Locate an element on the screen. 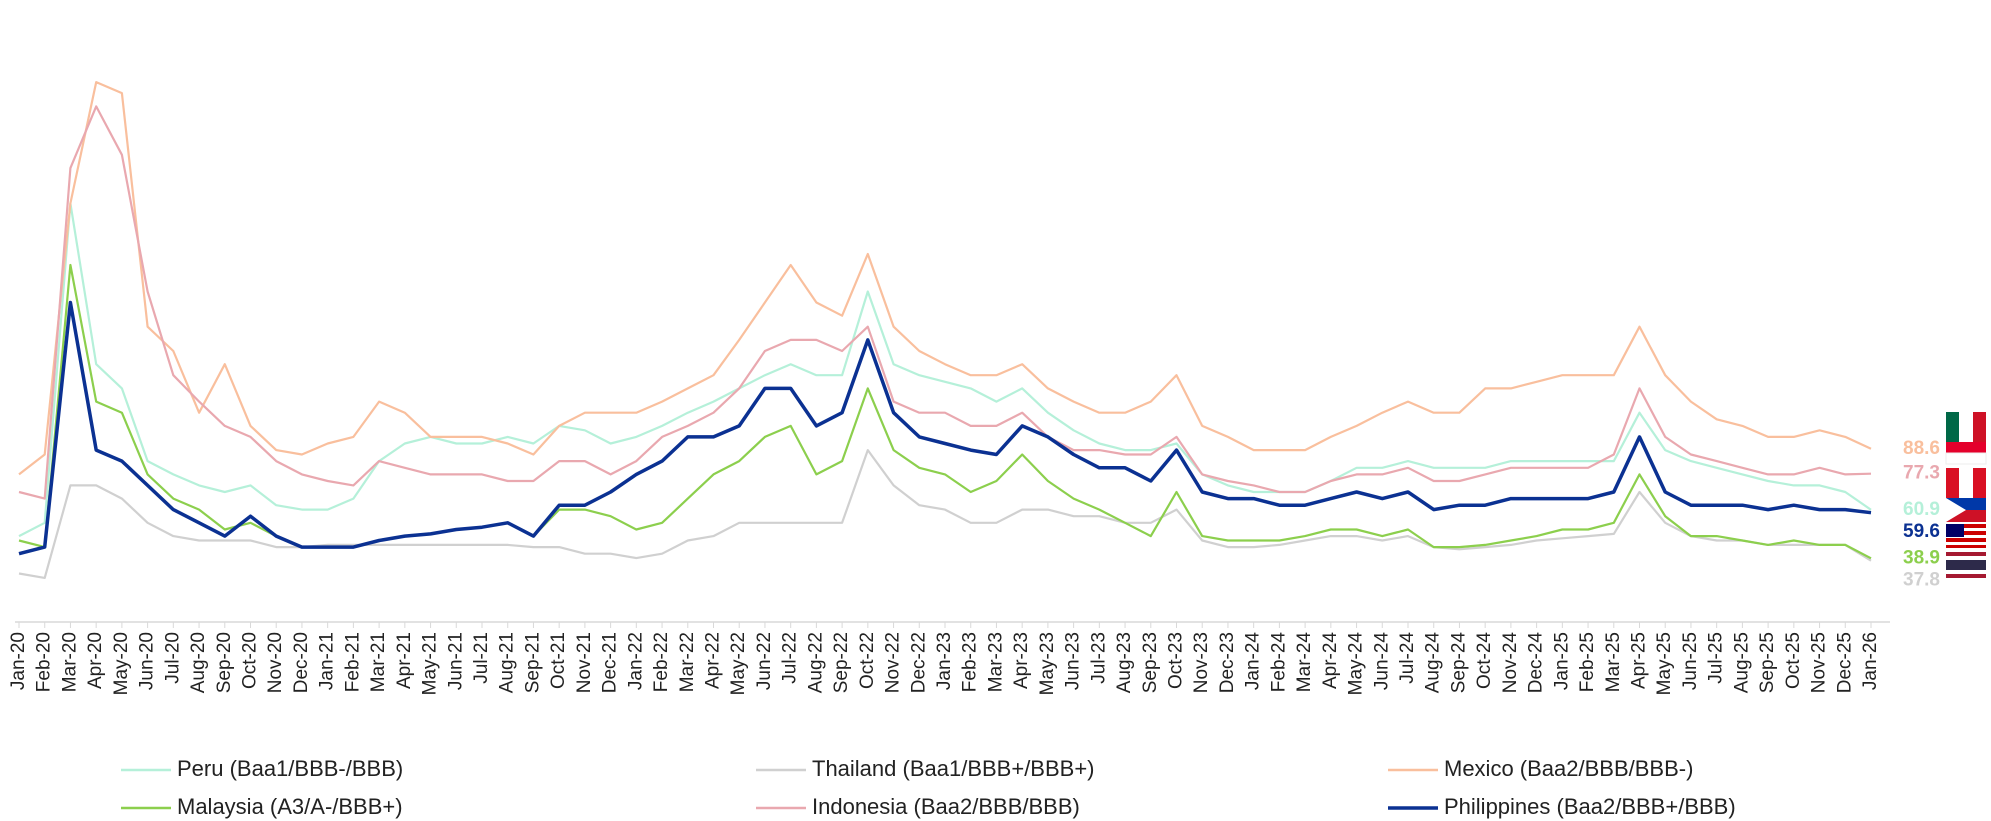  x-tick-label: Nov-24 is located at coordinates (1510, 663).